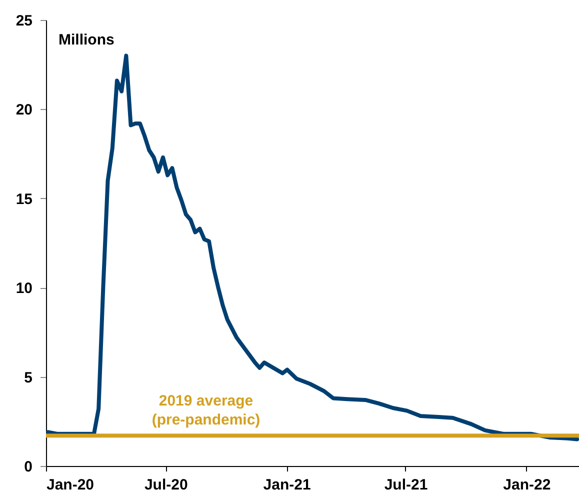 This screenshot has width=579, height=498. Describe the element at coordinates (24, 21) in the screenshot. I see `y-tick-label: 25` at that location.